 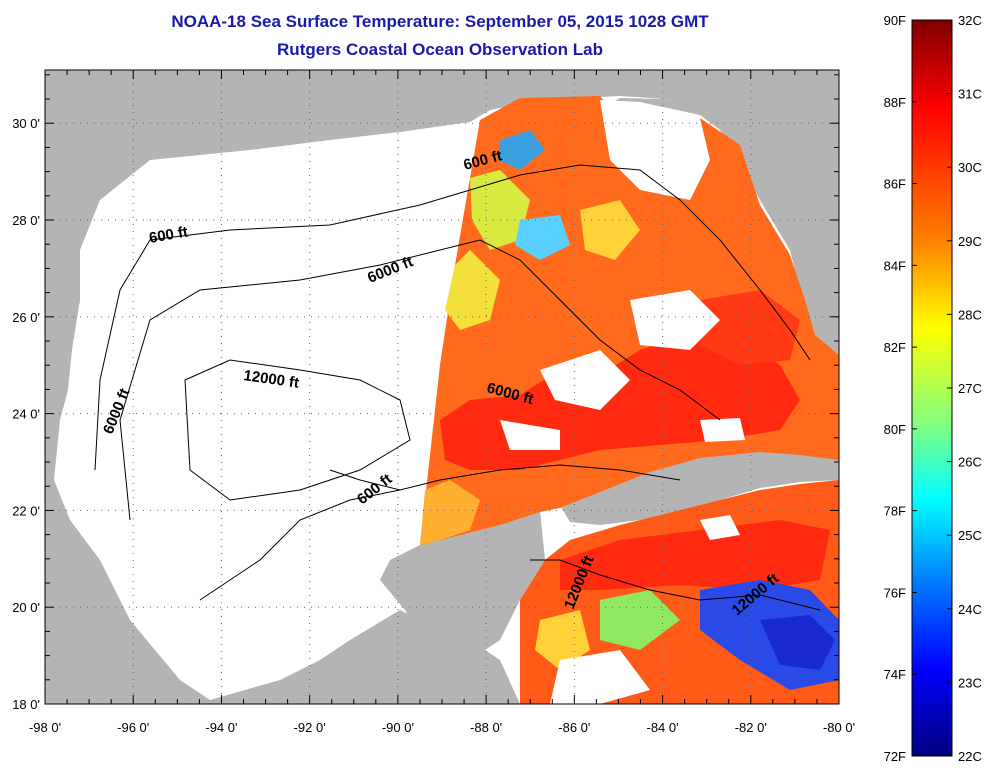 I want to click on lon-tick-label: -82 0', so click(x=751, y=727).